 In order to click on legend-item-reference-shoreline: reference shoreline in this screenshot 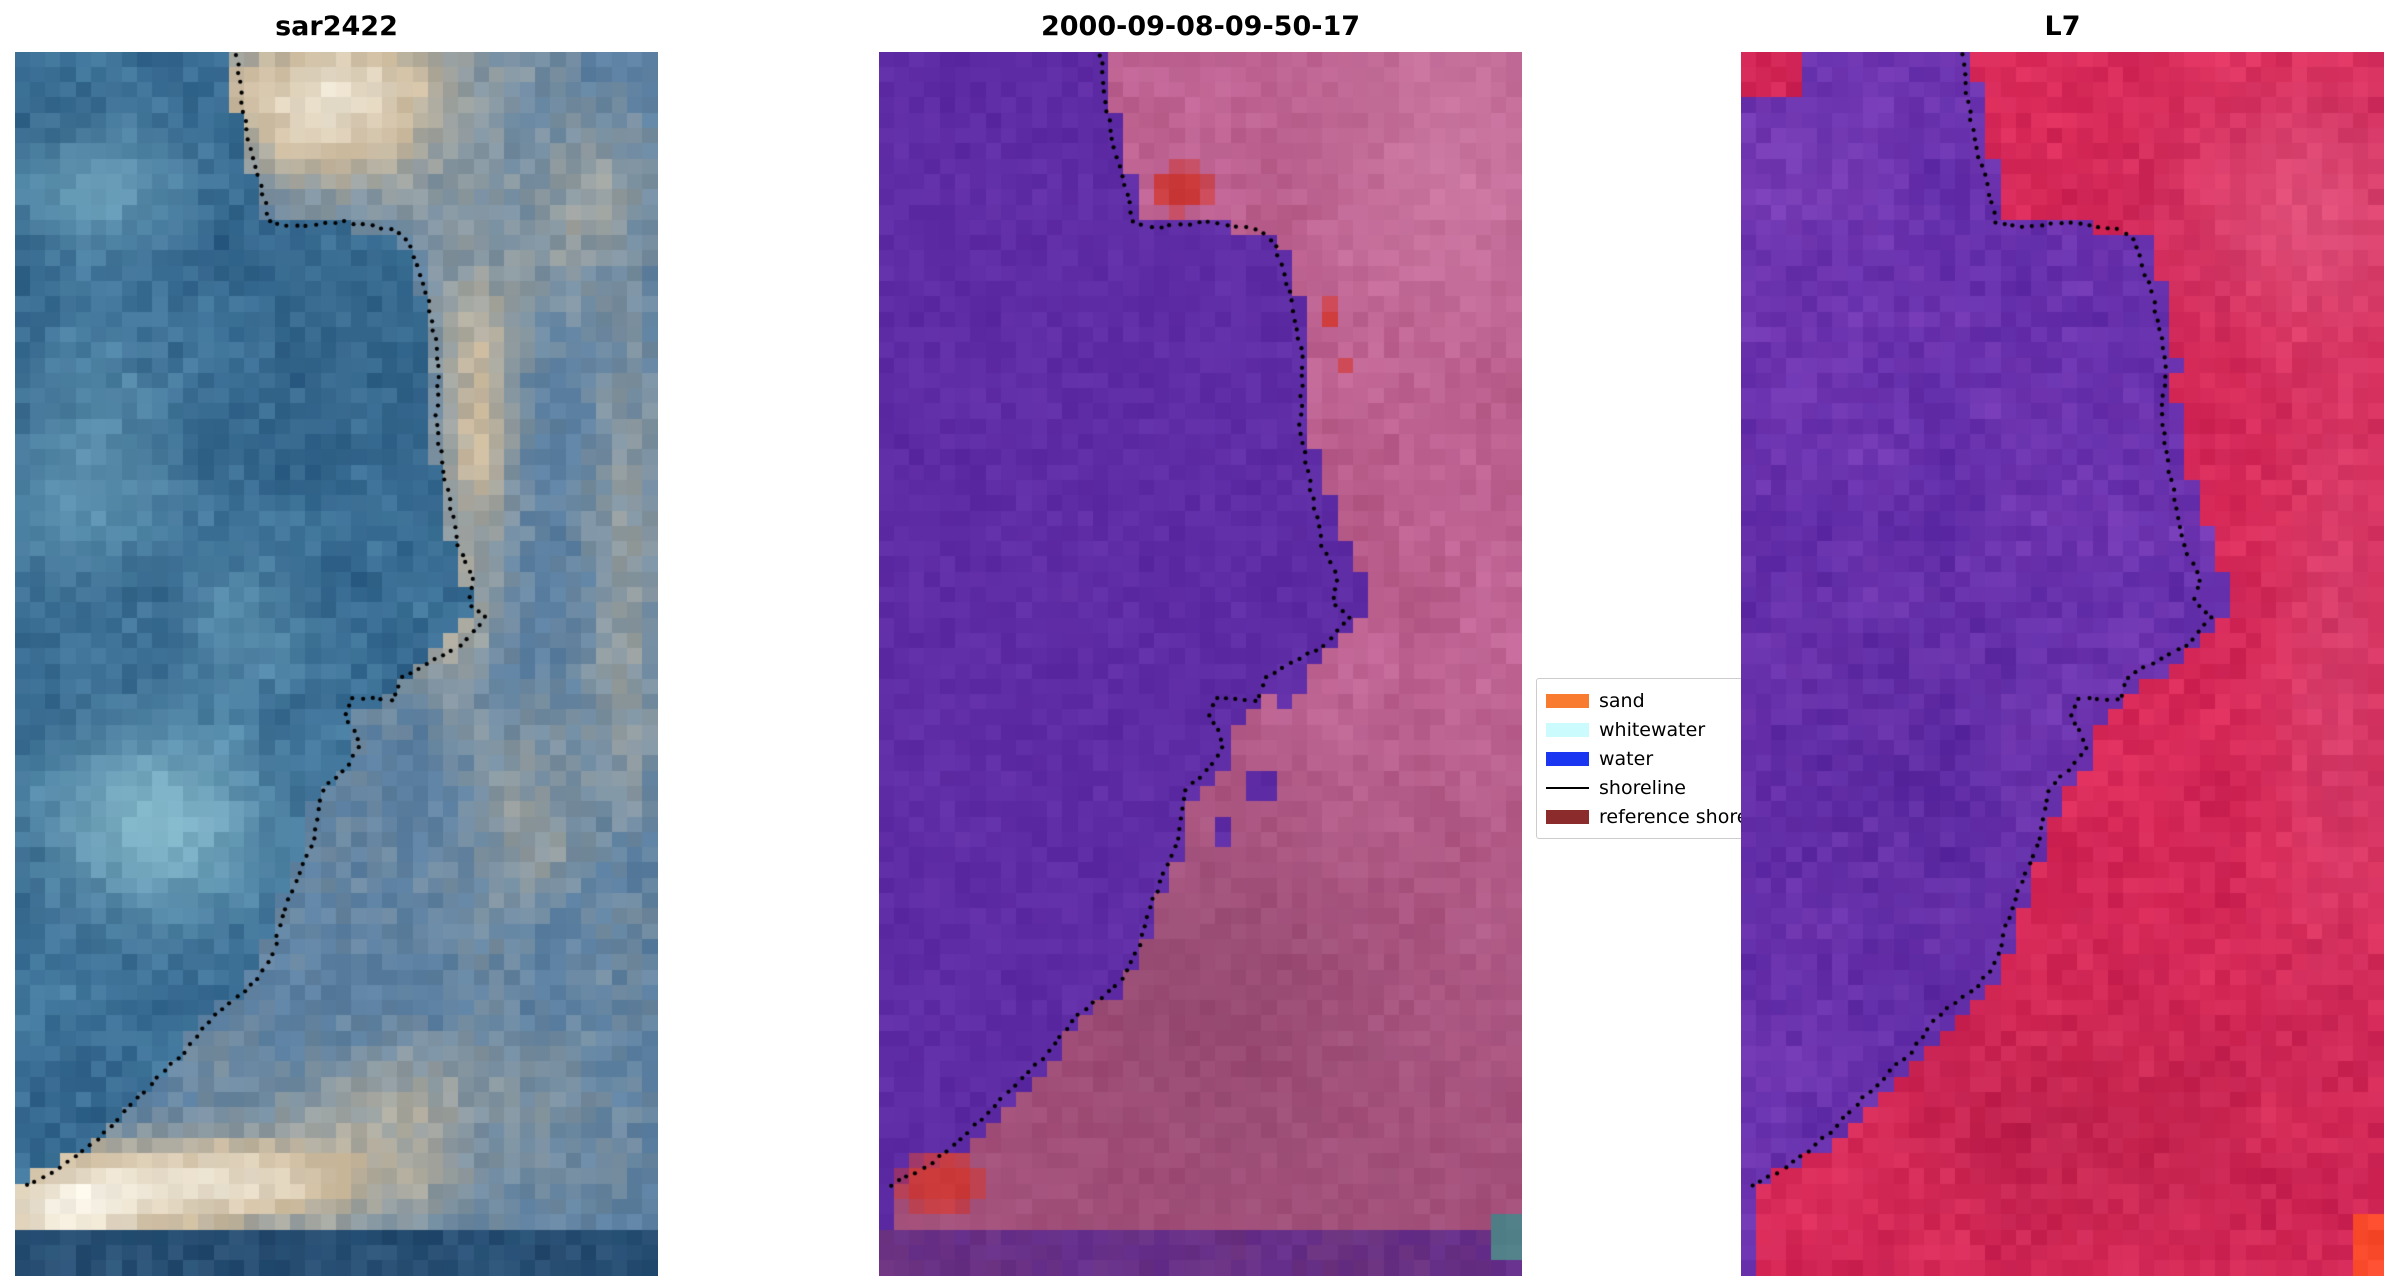, I will do `click(1686, 816)`.